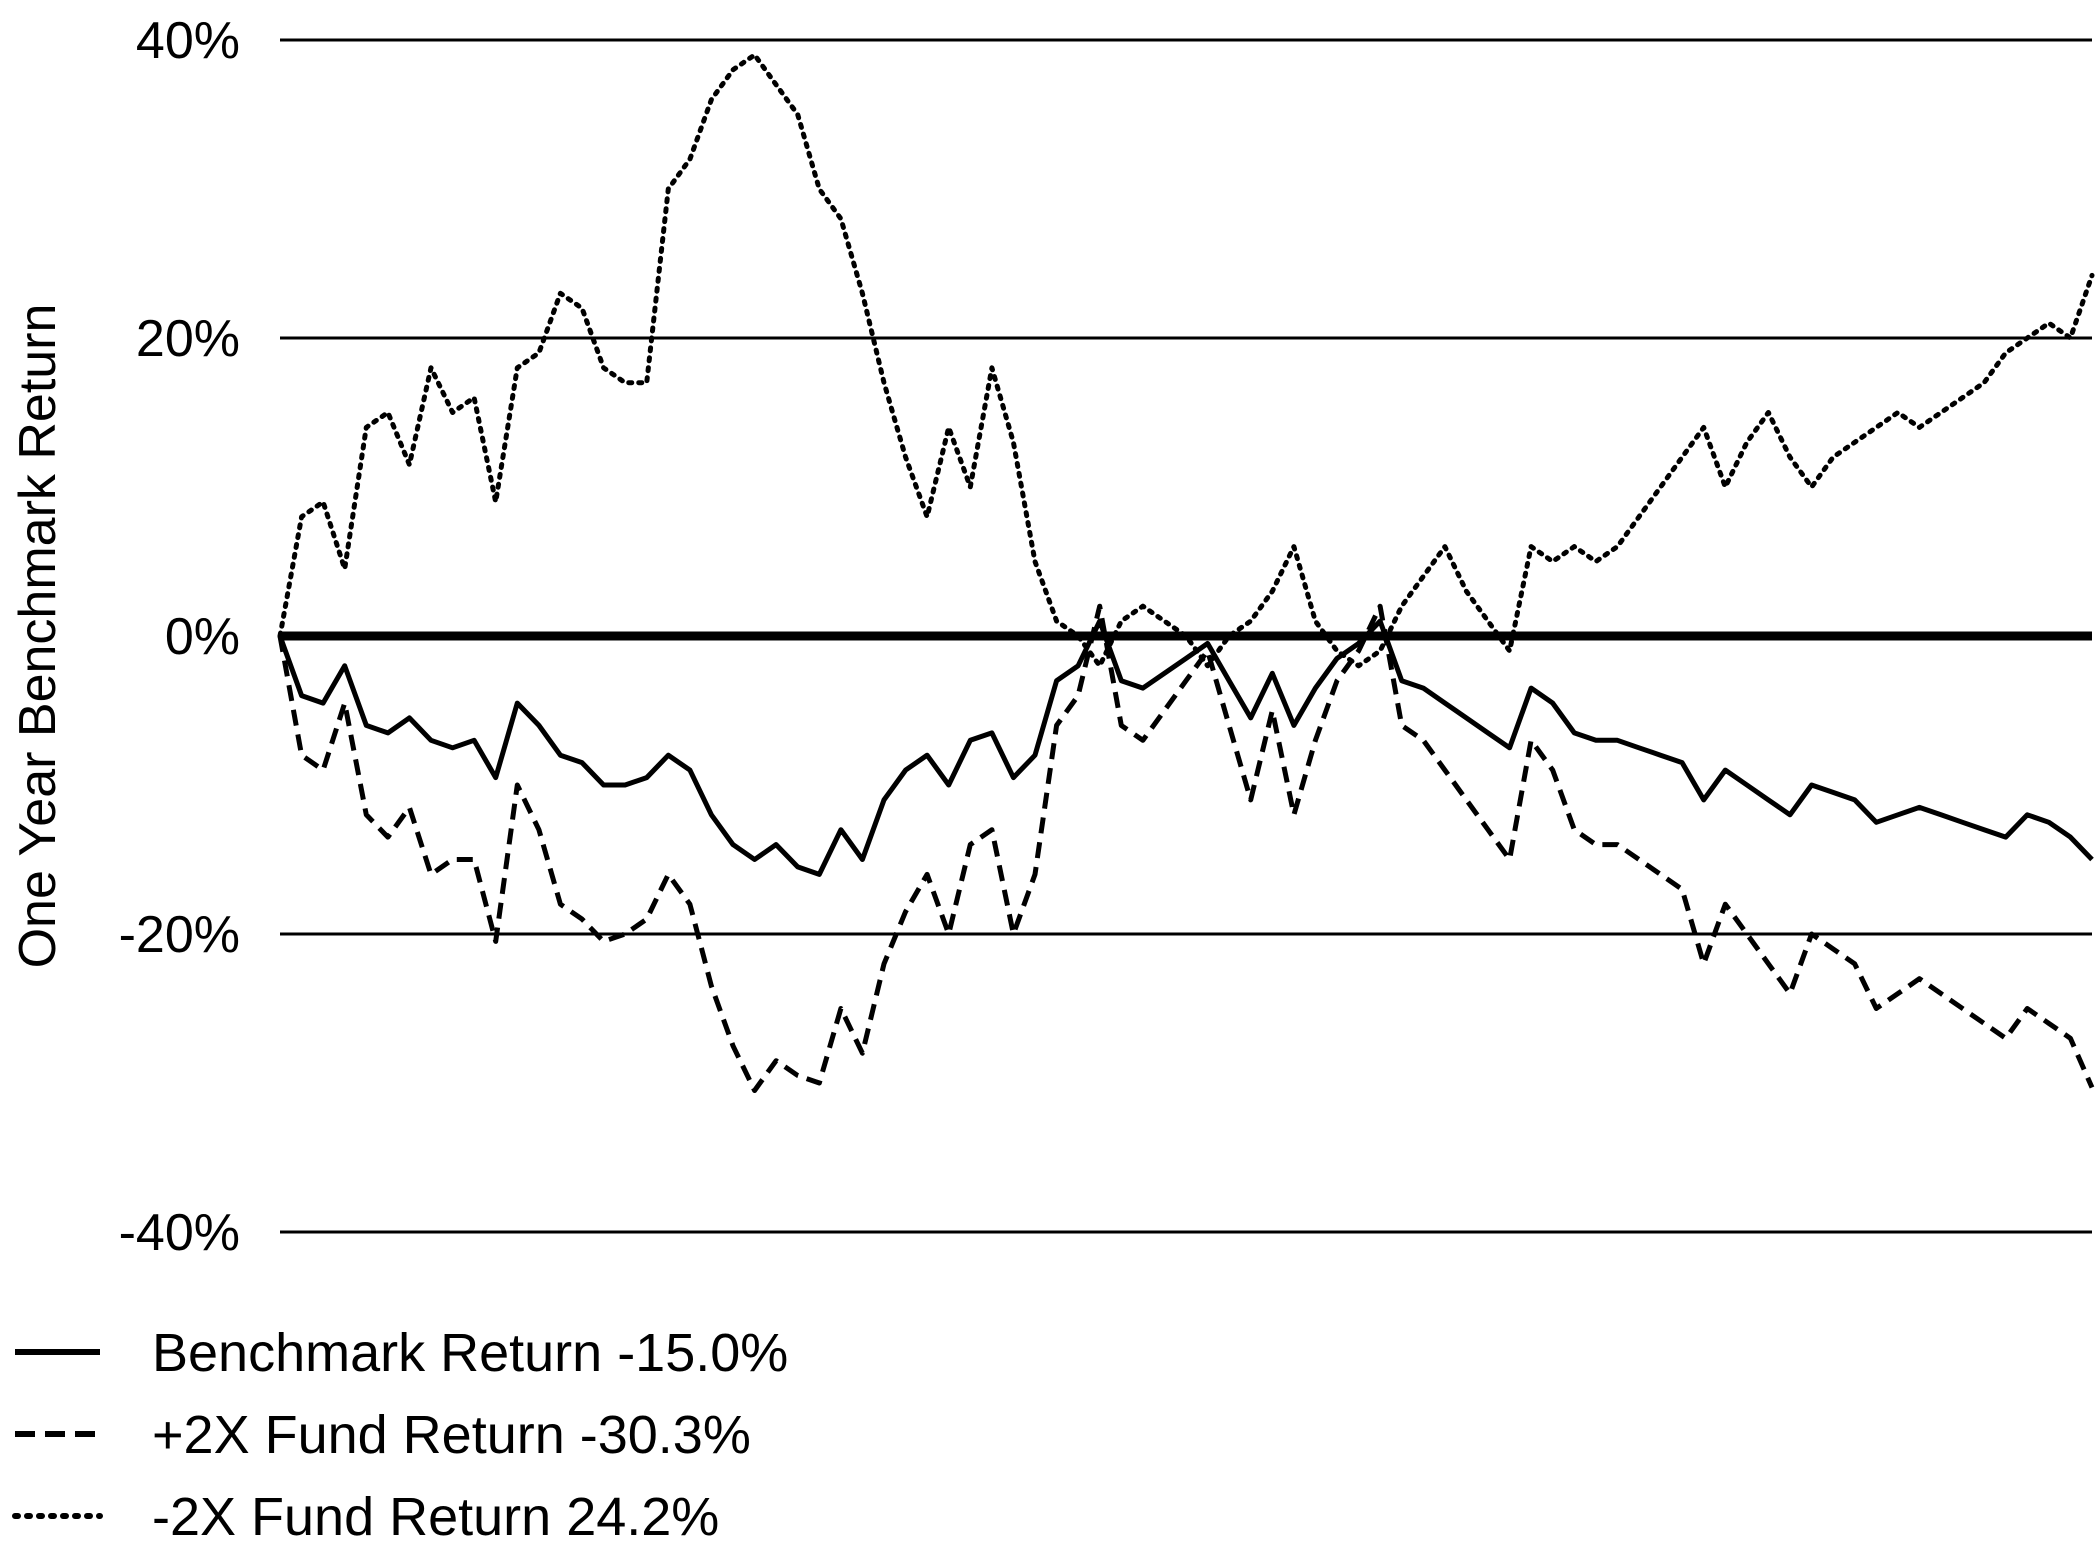  Describe the element at coordinates (179, 935) in the screenshot. I see `y-tick-label: -20%` at that location.